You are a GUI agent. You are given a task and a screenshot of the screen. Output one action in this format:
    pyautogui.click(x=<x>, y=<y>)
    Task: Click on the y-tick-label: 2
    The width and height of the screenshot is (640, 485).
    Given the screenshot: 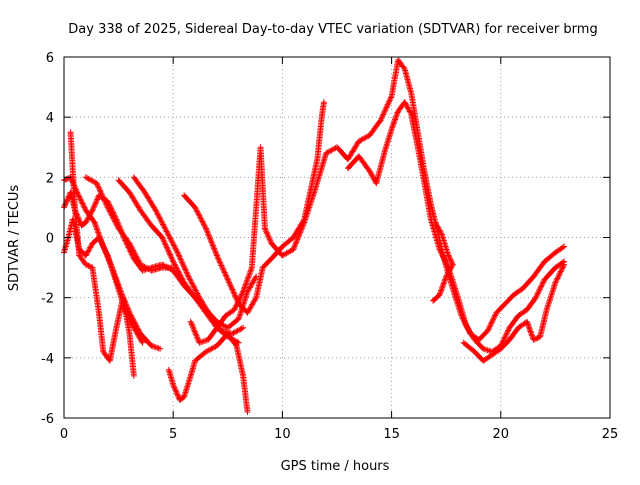 What is the action you would take?
    pyautogui.click(x=50, y=178)
    